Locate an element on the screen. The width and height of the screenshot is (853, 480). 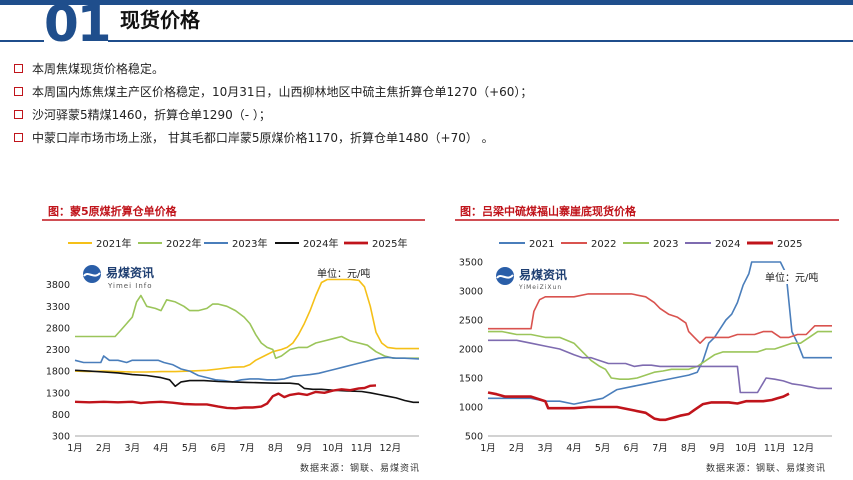
bullet-text: 沙河驿蒙5精煤1460，折算仓单1290（- ）； is located at coordinates (151, 115).